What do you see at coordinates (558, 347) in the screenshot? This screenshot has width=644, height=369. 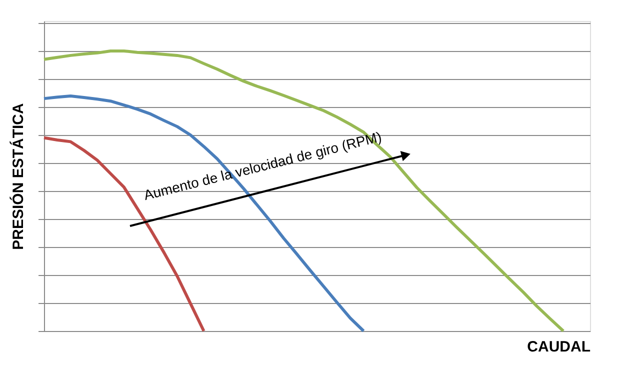 I see `x-axis-title: CAUDAL` at bounding box center [558, 347].